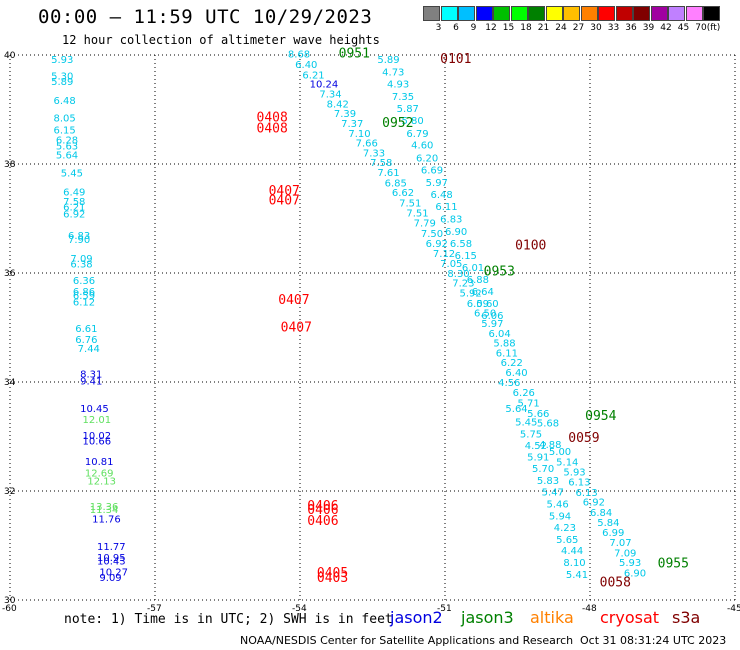 The height and width of the screenshot is (650, 740). What do you see at coordinates (548, 481) in the screenshot?
I see `wave-height-label: 5.83` at bounding box center [548, 481].